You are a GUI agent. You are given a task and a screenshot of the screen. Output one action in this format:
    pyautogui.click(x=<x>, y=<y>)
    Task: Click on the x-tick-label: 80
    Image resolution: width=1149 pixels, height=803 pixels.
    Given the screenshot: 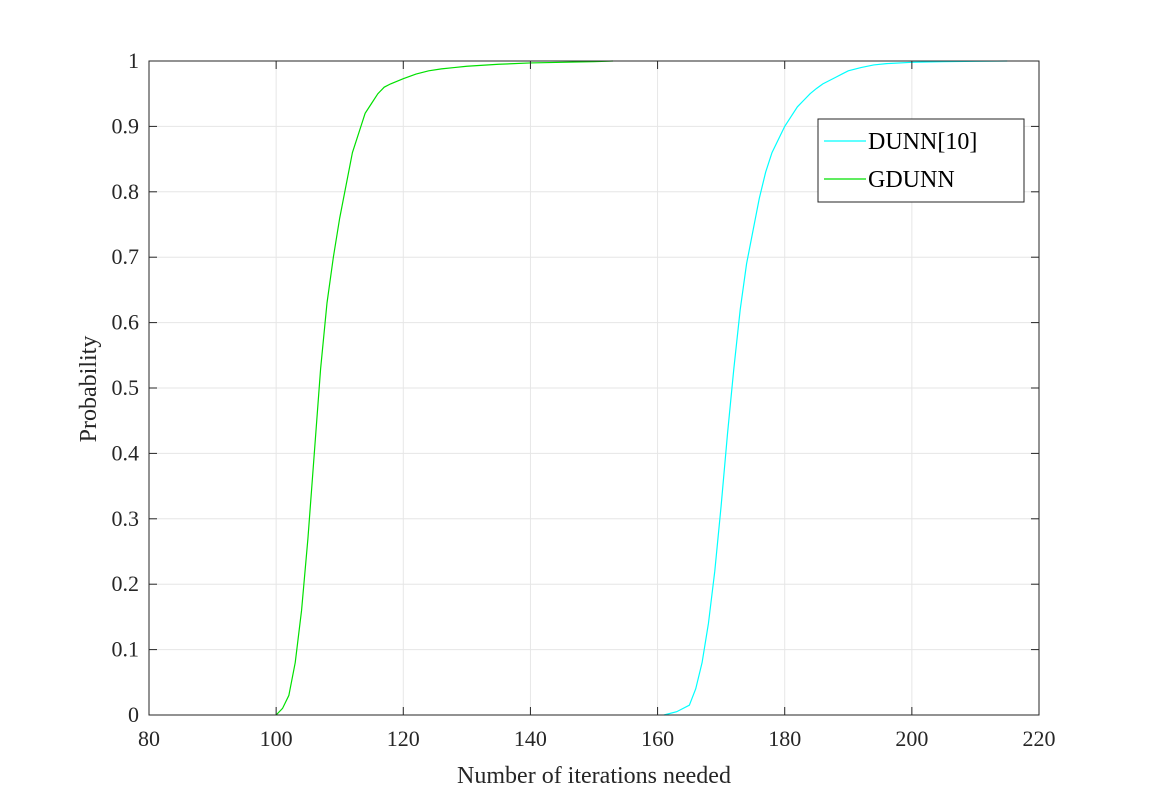 What is the action you would take?
    pyautogui.click(x=149, y=738)
    